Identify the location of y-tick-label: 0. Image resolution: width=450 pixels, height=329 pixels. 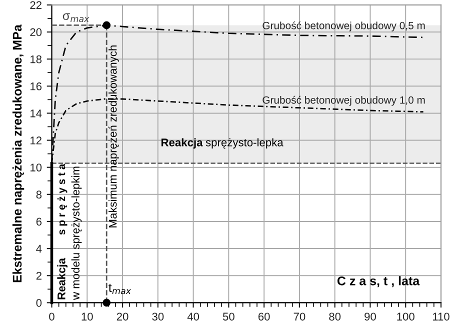
(39, 302).